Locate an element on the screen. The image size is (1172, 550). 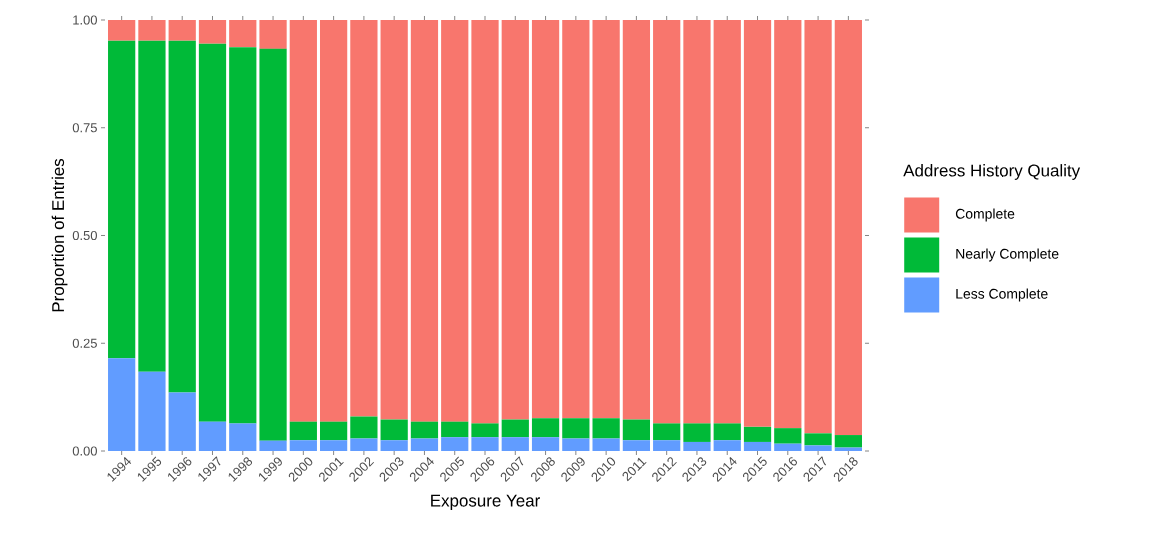
x-axis-title: Exposure Year is located at coordinates (485, 502).